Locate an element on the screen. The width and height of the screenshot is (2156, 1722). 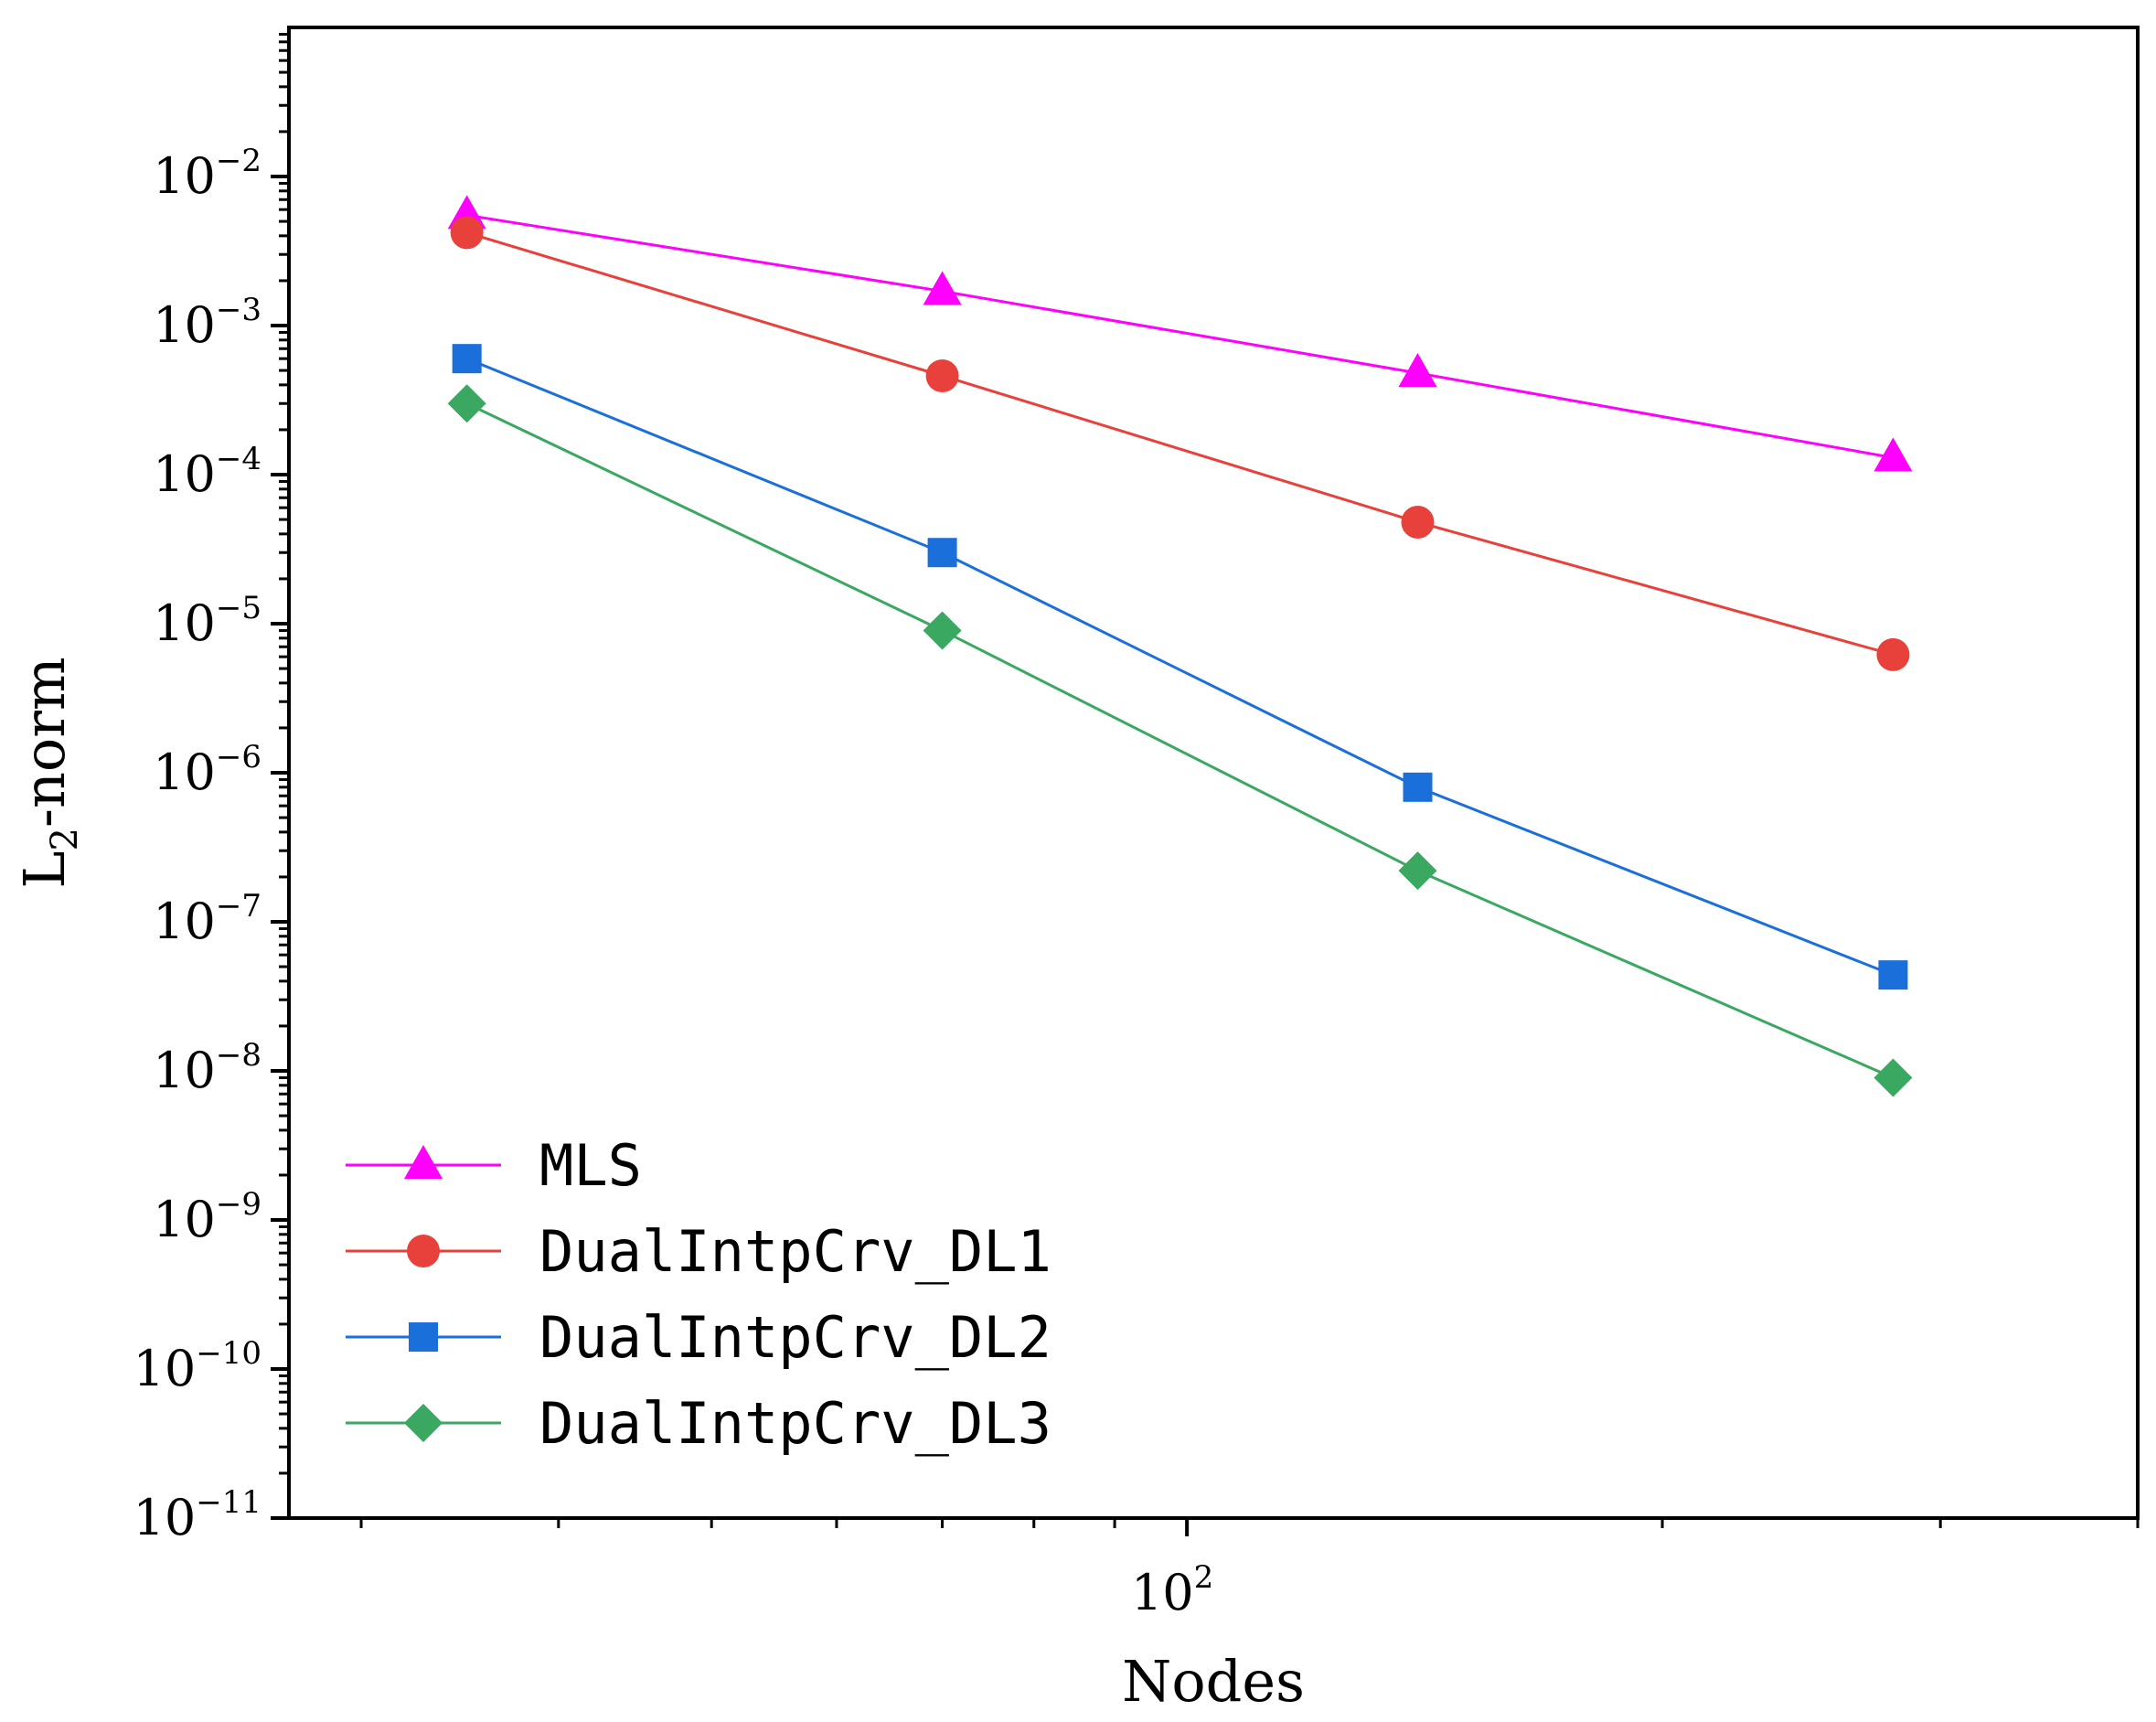
svg-text: L2-norm is located at coordinates (48, 772).